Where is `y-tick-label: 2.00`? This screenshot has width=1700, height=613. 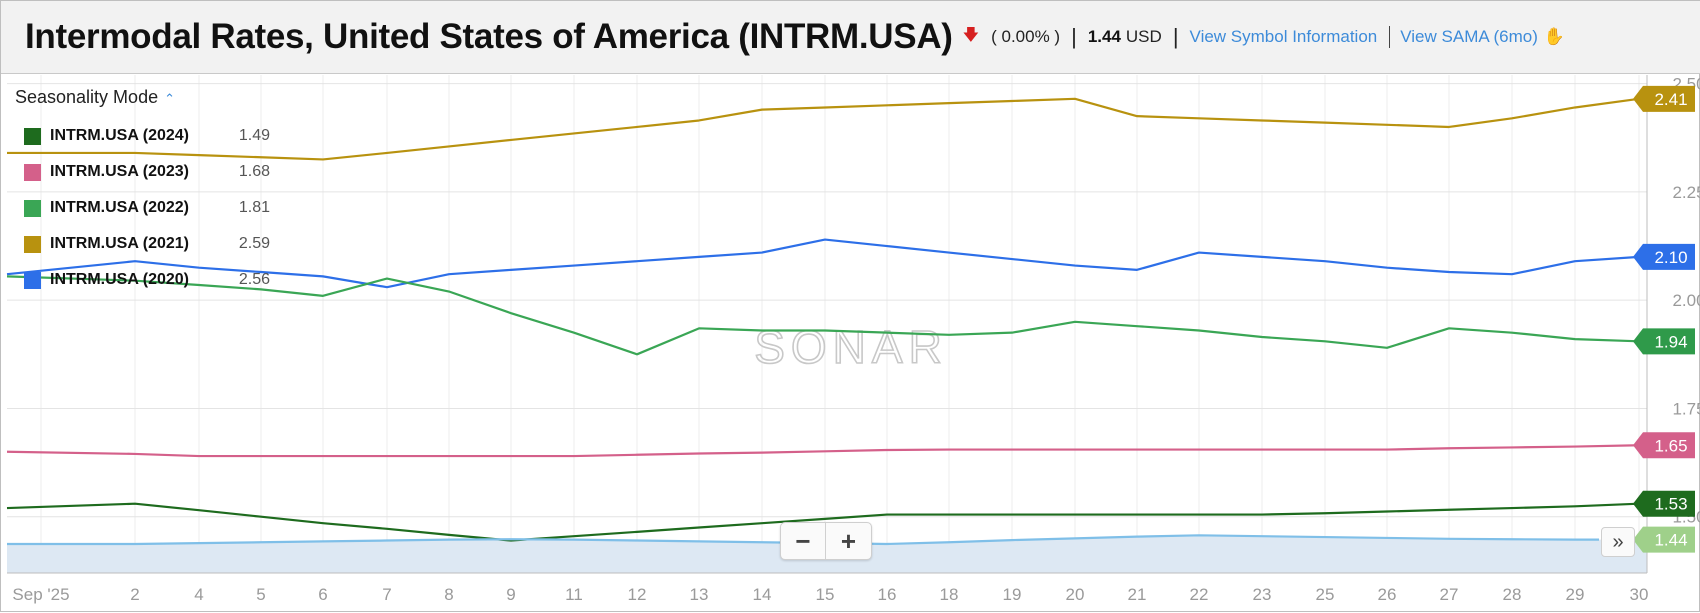 y-tick-label: 2.00 is located at coordinates (1686, 300).